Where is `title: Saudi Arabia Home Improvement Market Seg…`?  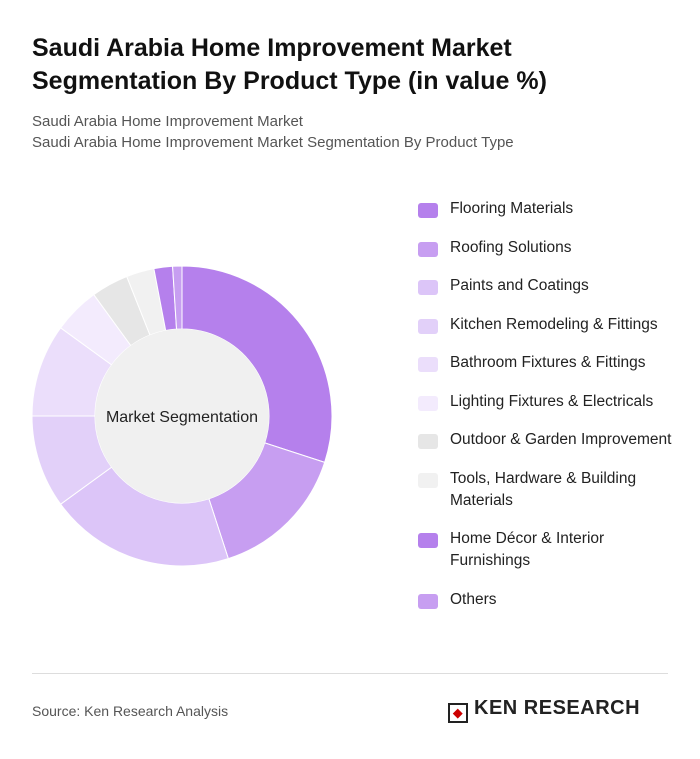 title: Saudi Arabia Home Improvement Market Seg… is located at coordinates (289, 64).